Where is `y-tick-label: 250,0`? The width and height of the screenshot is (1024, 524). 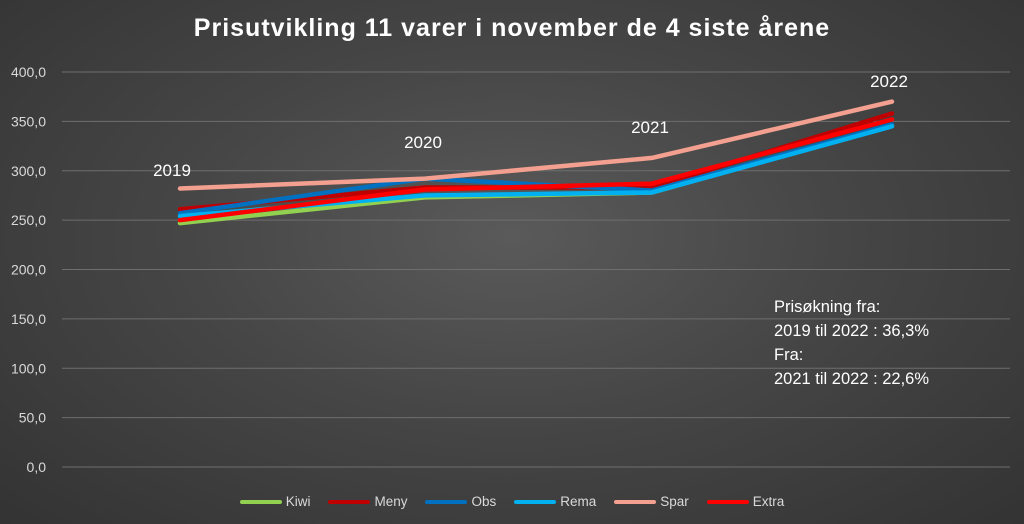
y-tick-label: 250,0 is located at coordinates (28, 220).